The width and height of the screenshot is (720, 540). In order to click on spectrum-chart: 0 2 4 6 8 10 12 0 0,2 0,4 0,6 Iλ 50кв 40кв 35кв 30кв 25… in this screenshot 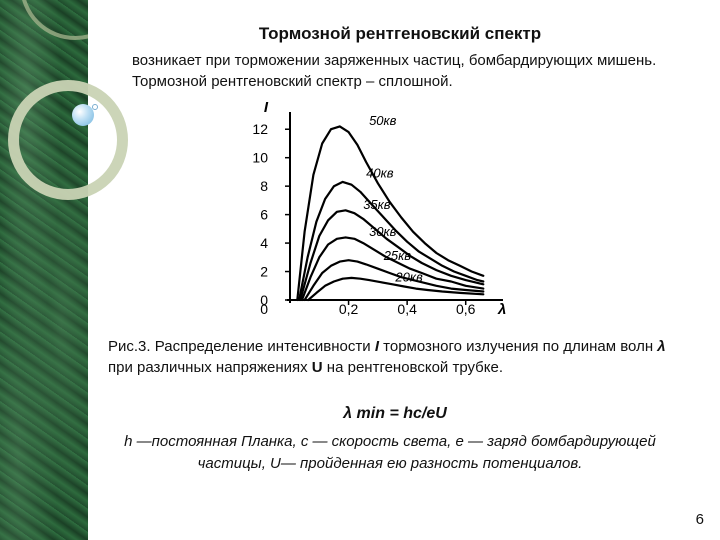, I will do `click(379, 209)`.